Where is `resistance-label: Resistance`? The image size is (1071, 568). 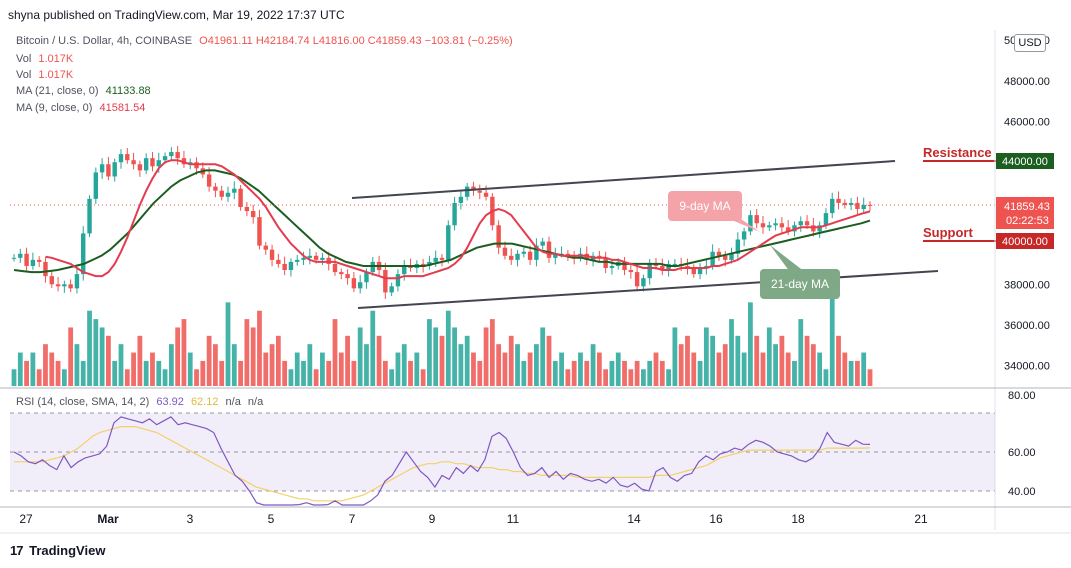 resistance-label: Resistance is located at coordinates (957, 152).